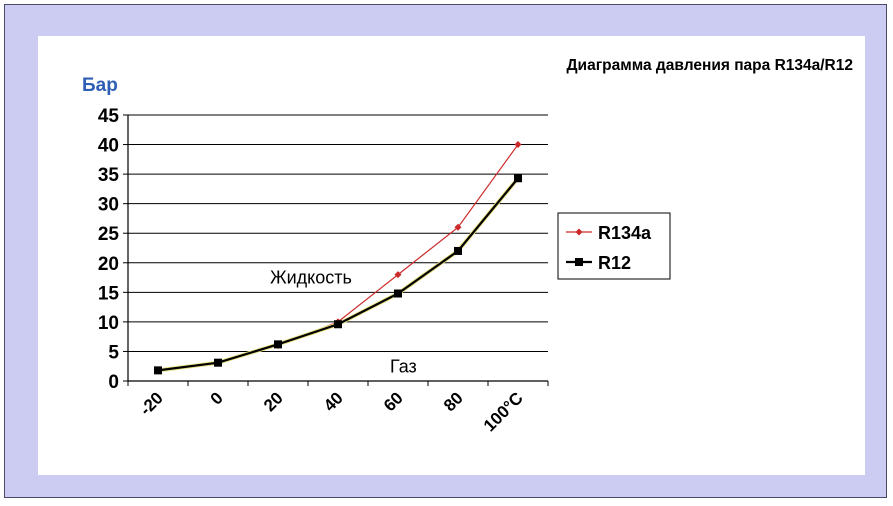 This screenshot has height=506, width=893. Describe the element at coordinates (109, 249) in the screenshot. I see `y-tick-labels: 0 5 10 15 20 25 30 35 40 45` at that location.